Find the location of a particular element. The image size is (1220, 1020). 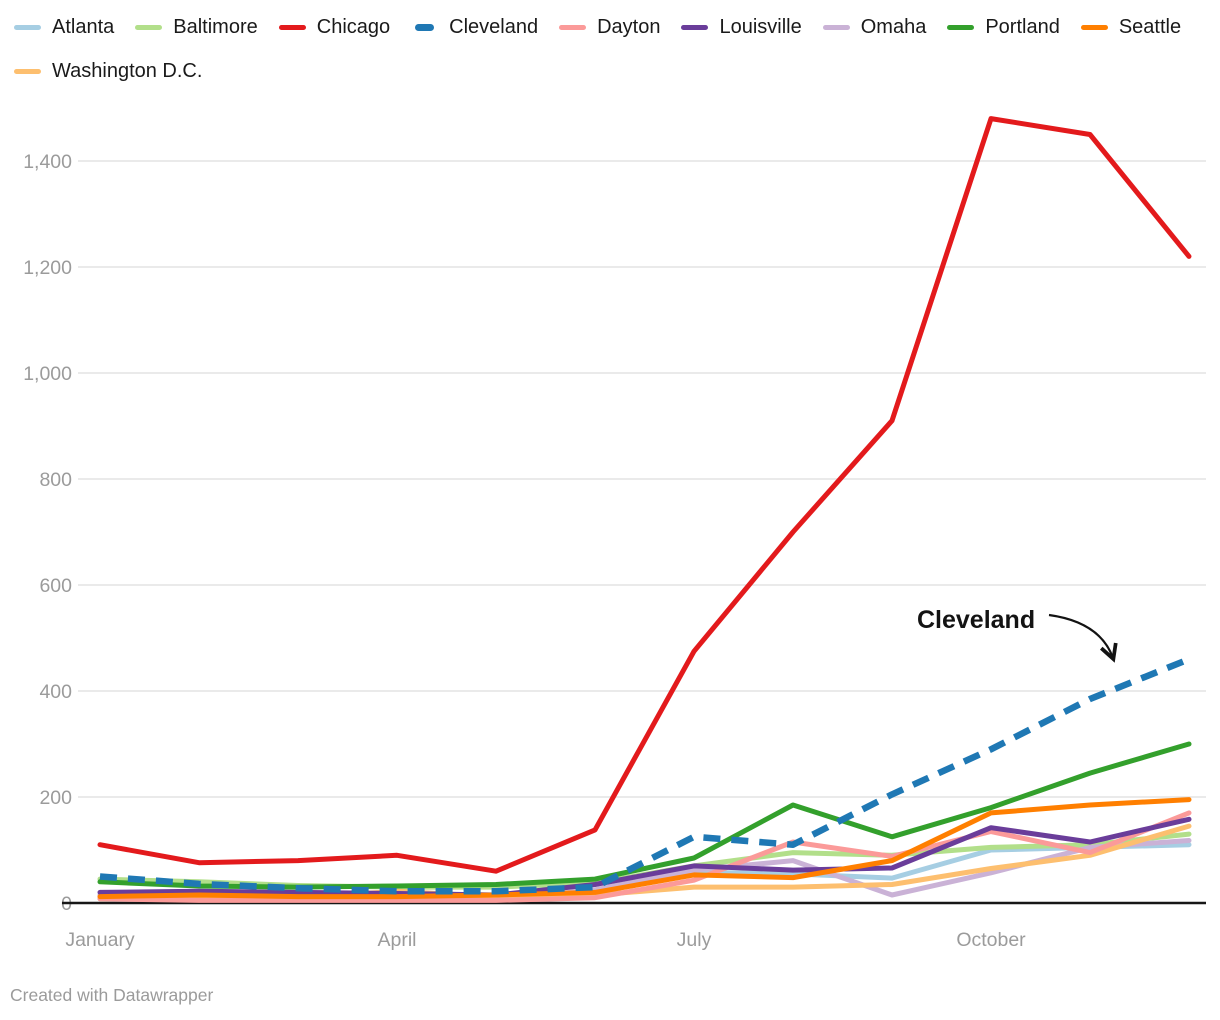

legend-item-atlanta: Atlanta is located at coordinates (64, 27).